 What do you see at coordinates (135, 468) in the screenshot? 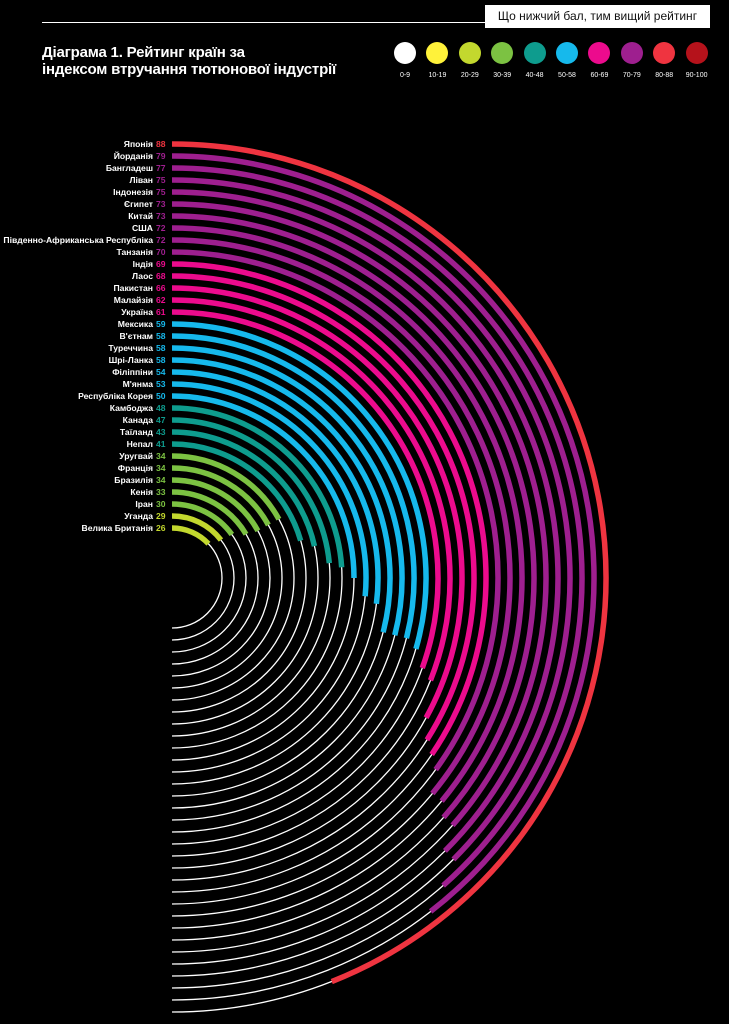
I see `country-label: Франція` at bounding box center [135, 468].